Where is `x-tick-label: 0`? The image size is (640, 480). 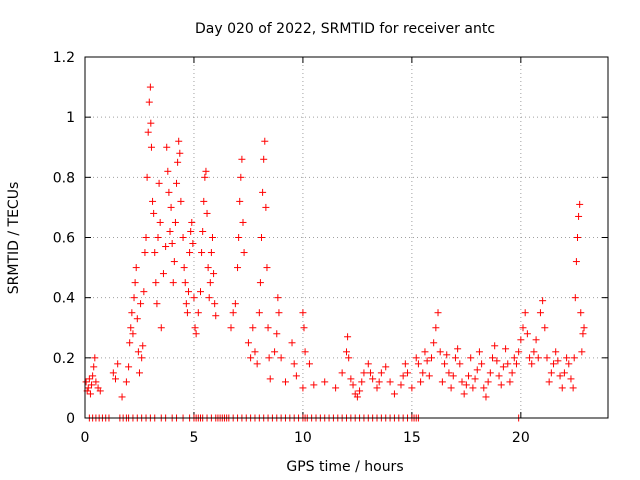
x-tick-label: 0 is located at coordinates (85, 438).